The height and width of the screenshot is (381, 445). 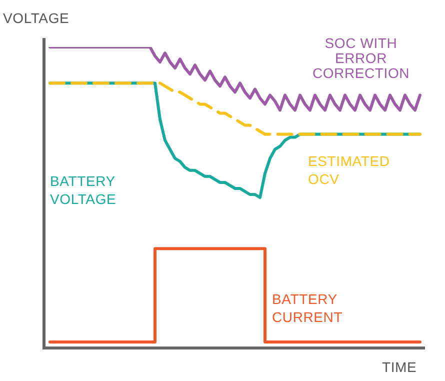 I want to click on x-axis-title: TIME, so click(x=399, y=367).